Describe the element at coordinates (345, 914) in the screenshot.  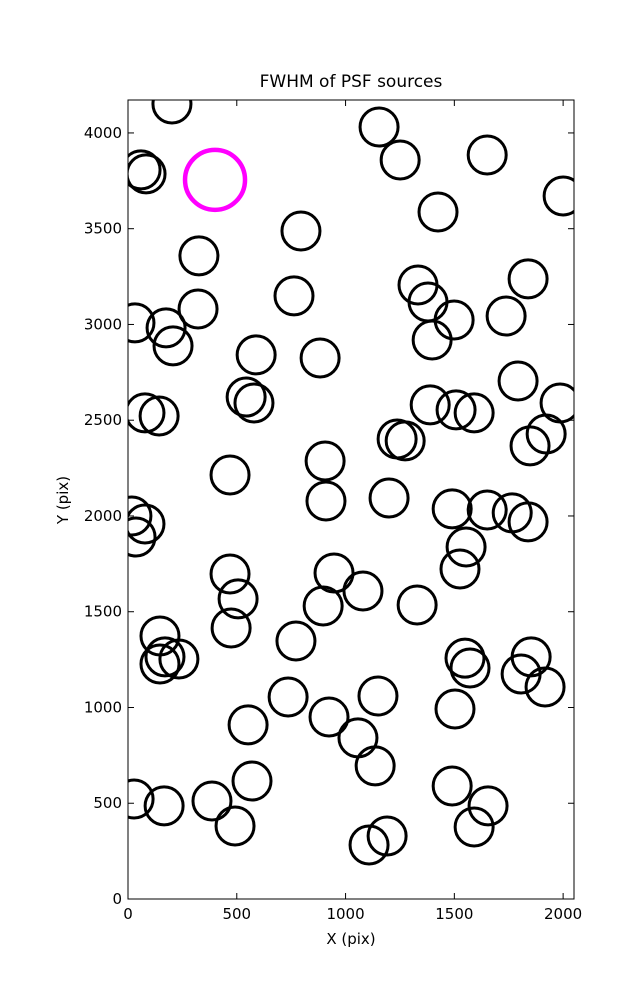
I see `x-tick-label: 1000` at that location.